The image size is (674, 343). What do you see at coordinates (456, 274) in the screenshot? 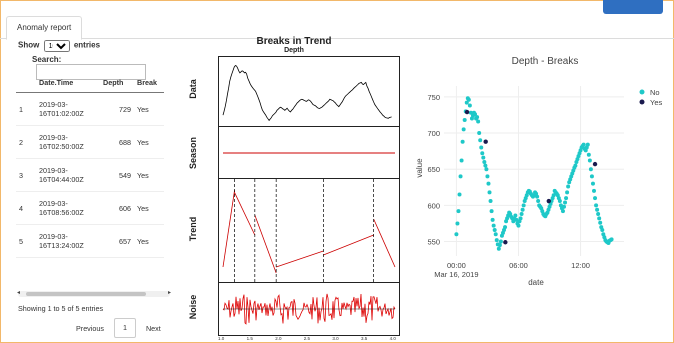
I see `x-tick-label: Mar 16, 2019` at bounding box center [456, 274].